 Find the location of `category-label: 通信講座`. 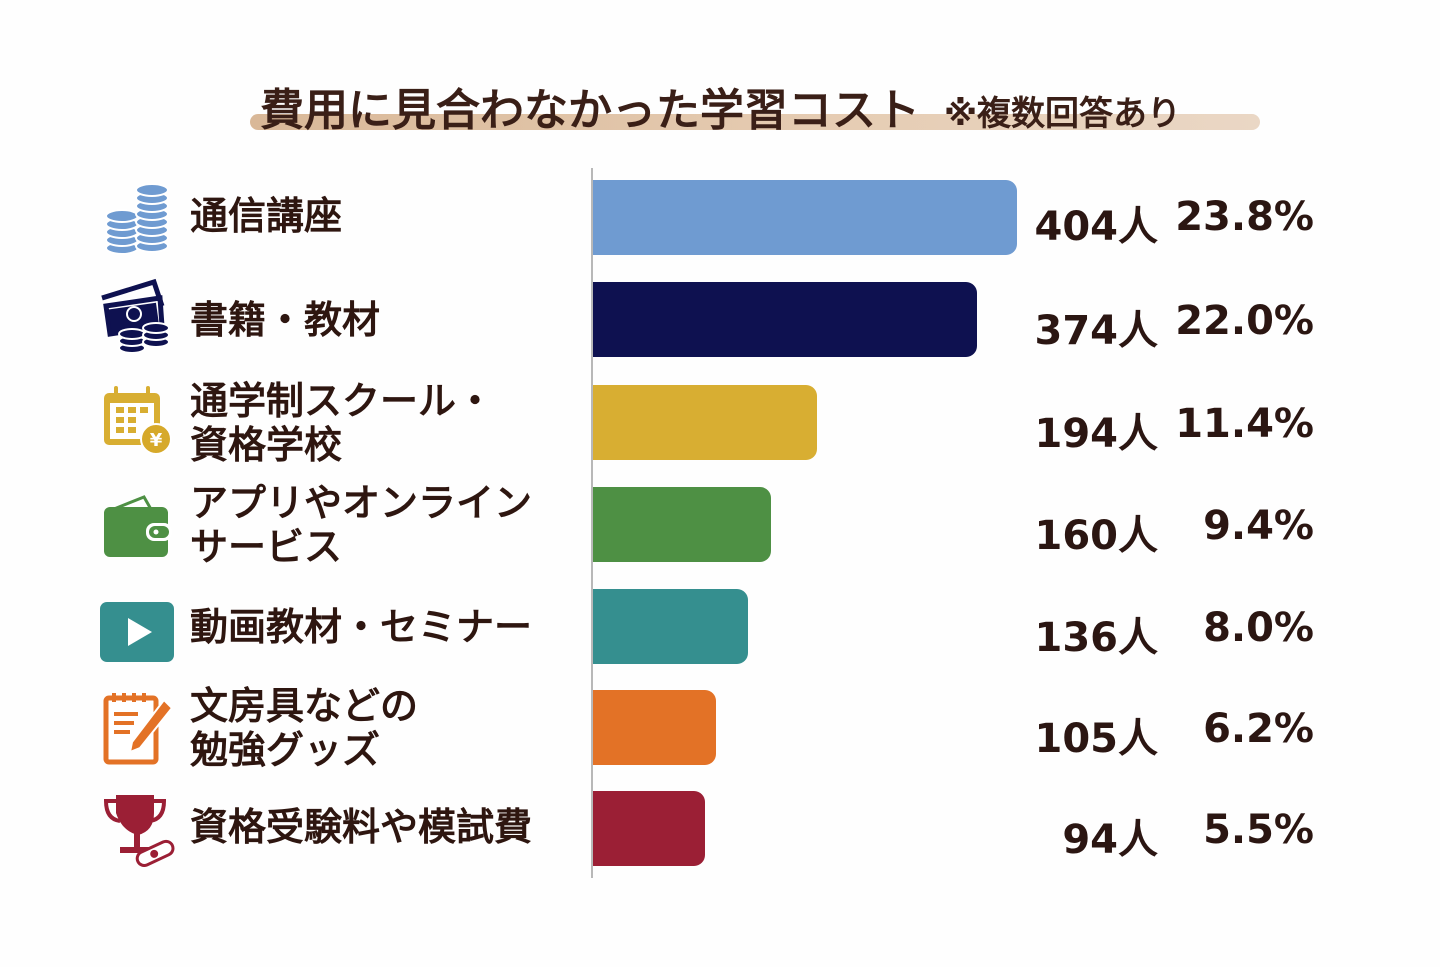

category-label: 通信講座 is located at coordinates (266, 216).